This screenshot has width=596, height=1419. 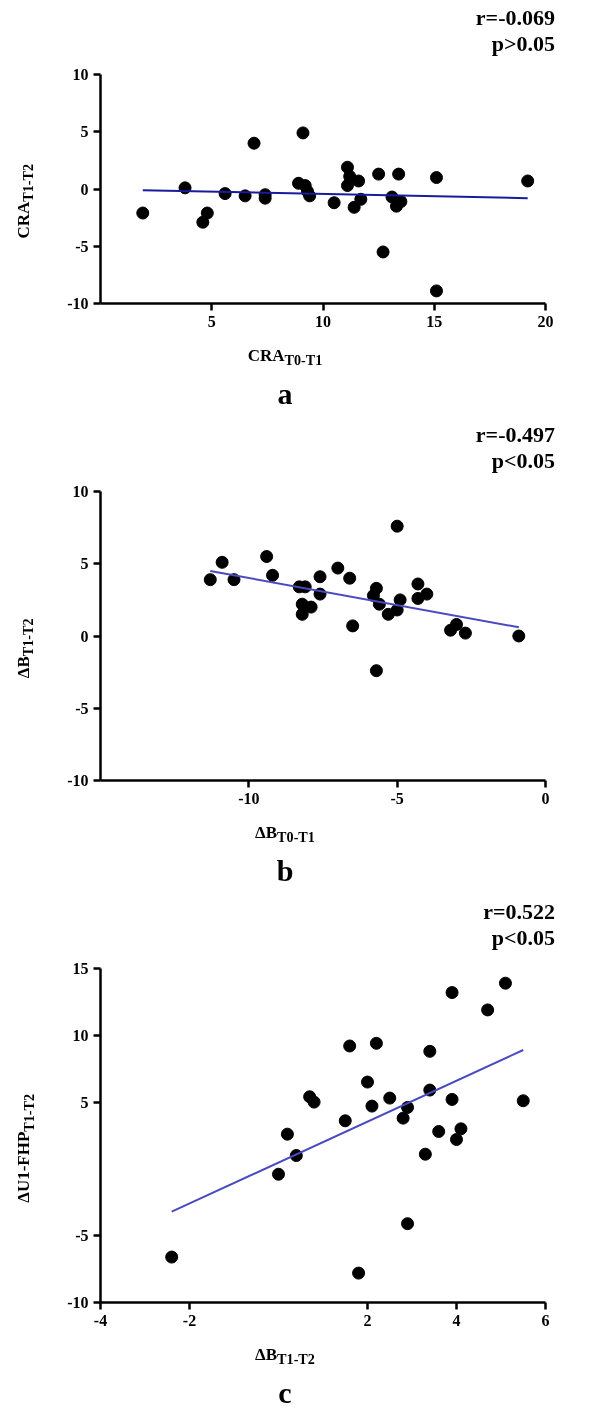 I want to click on text: r=-0.069, so click(x=515, y=17).